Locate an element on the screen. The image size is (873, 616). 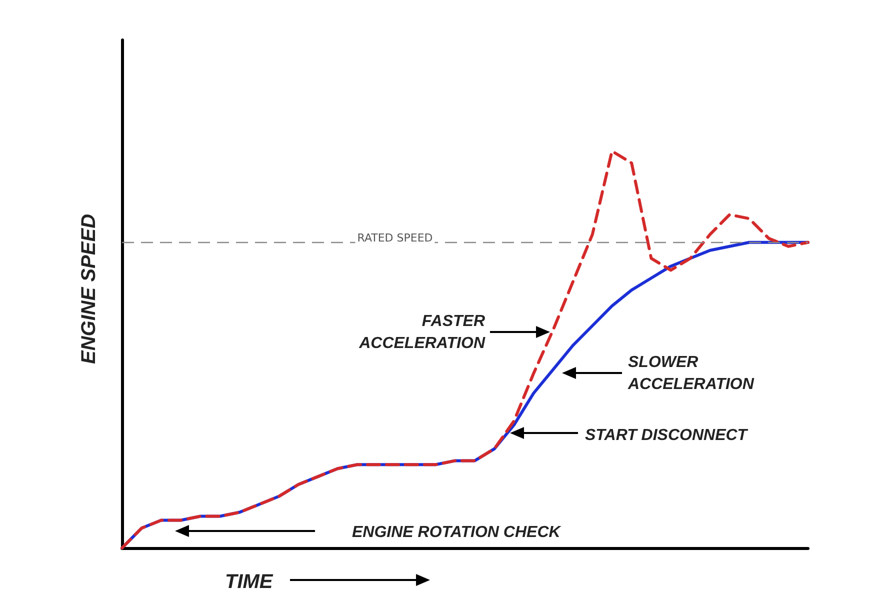
annotation: FASTER ACCELERATION is located at coordinates (422, 332).